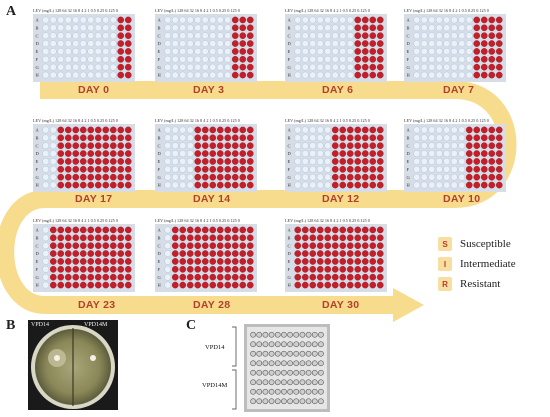 The image size is (550, 417). I want to click on legend-row-resistant: R Resistant, so click(469, 284).